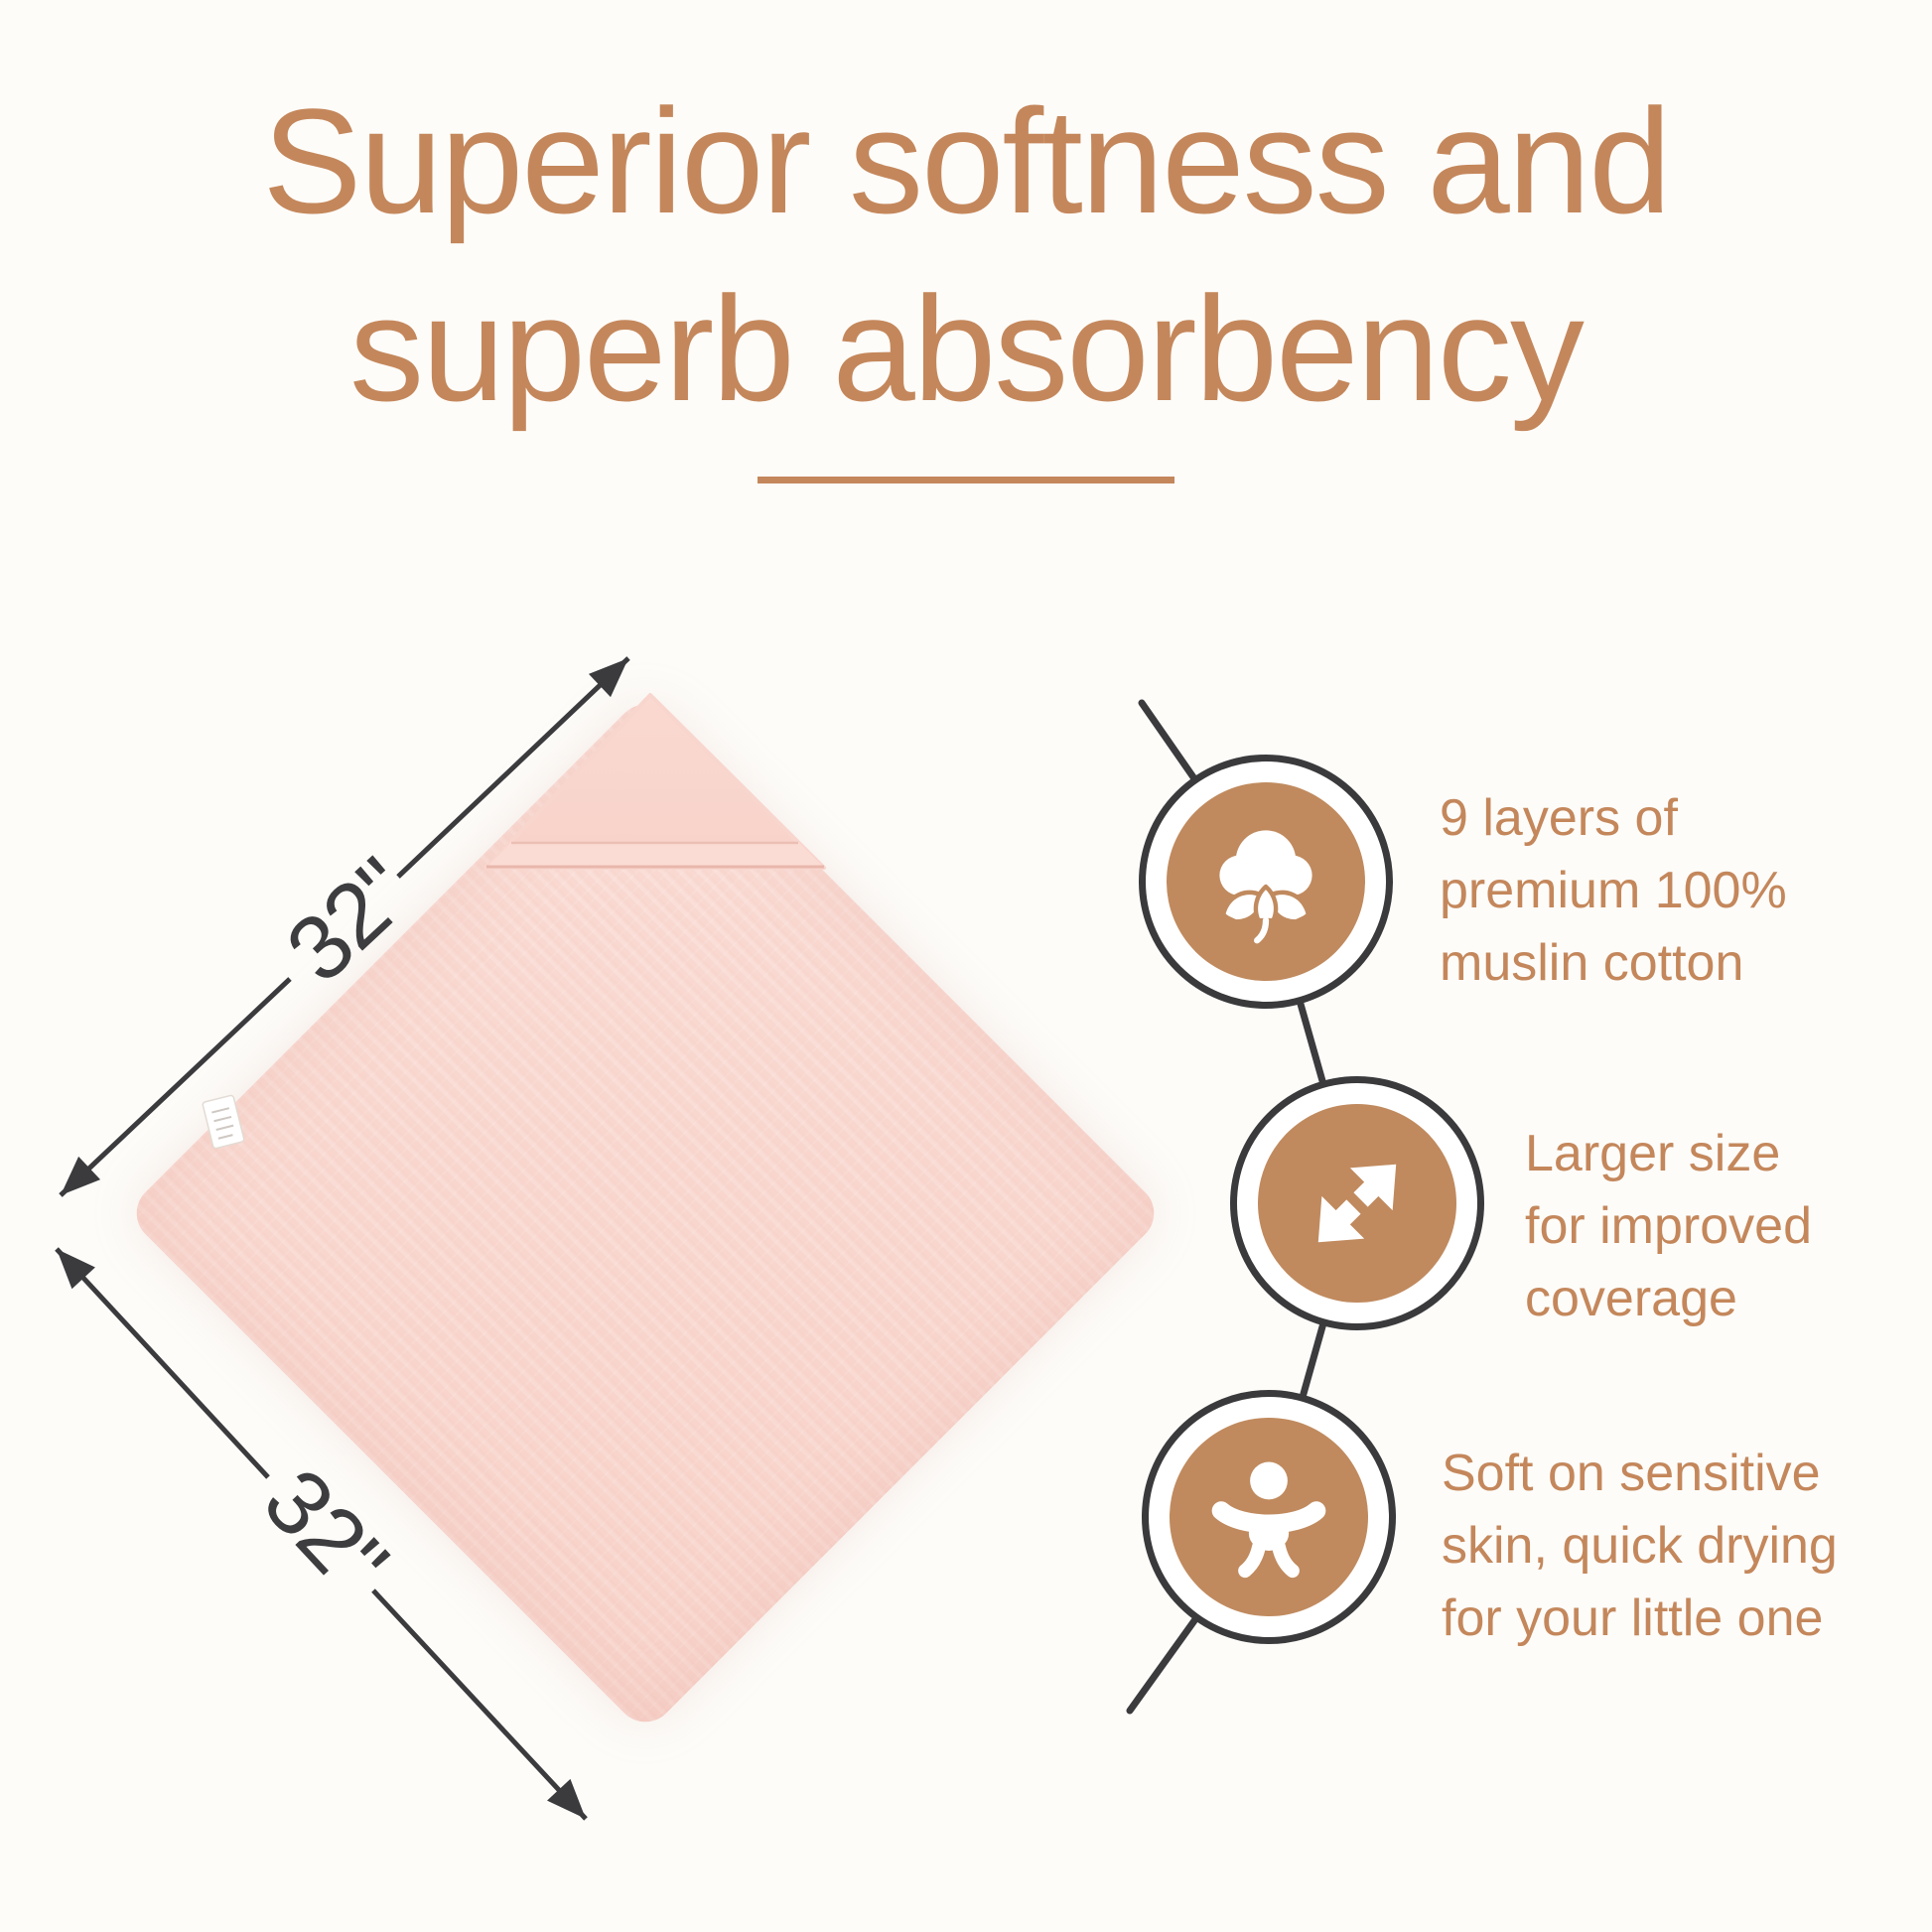 The image size is (1932, 1932). I want to click on feature-circle-size, so click(1357, 1203).